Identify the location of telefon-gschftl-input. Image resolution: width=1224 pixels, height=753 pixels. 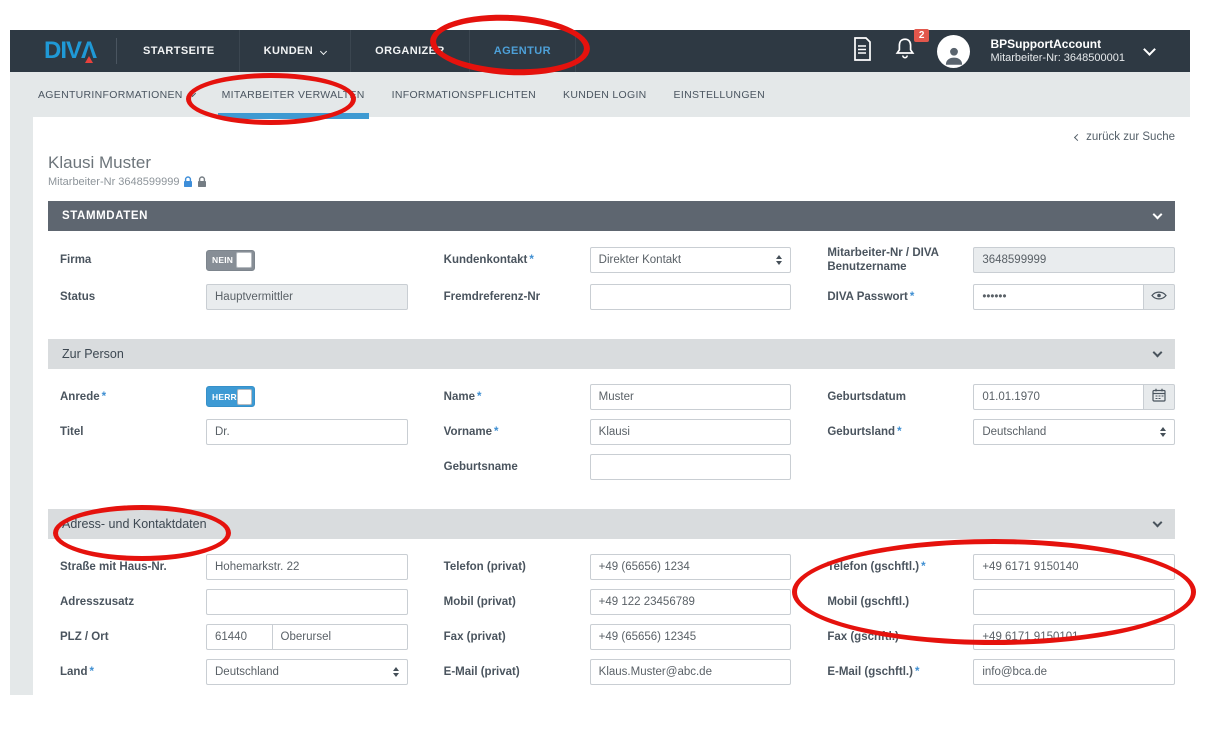
(1074, 566).